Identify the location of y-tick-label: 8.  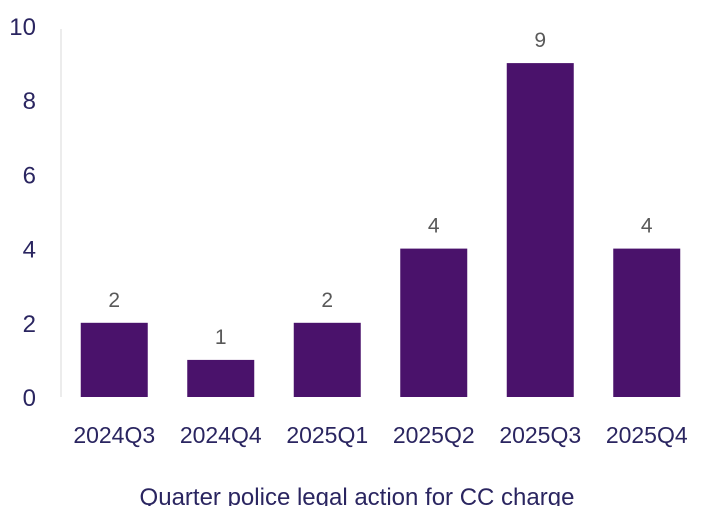
(29, 101).